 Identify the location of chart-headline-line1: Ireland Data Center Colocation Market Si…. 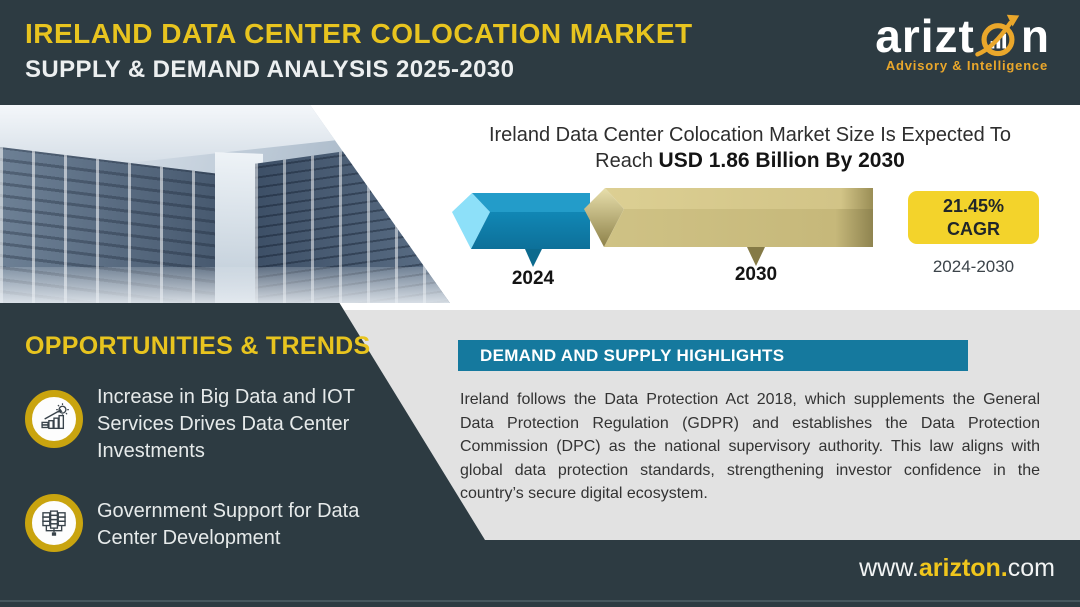
(750, 135).